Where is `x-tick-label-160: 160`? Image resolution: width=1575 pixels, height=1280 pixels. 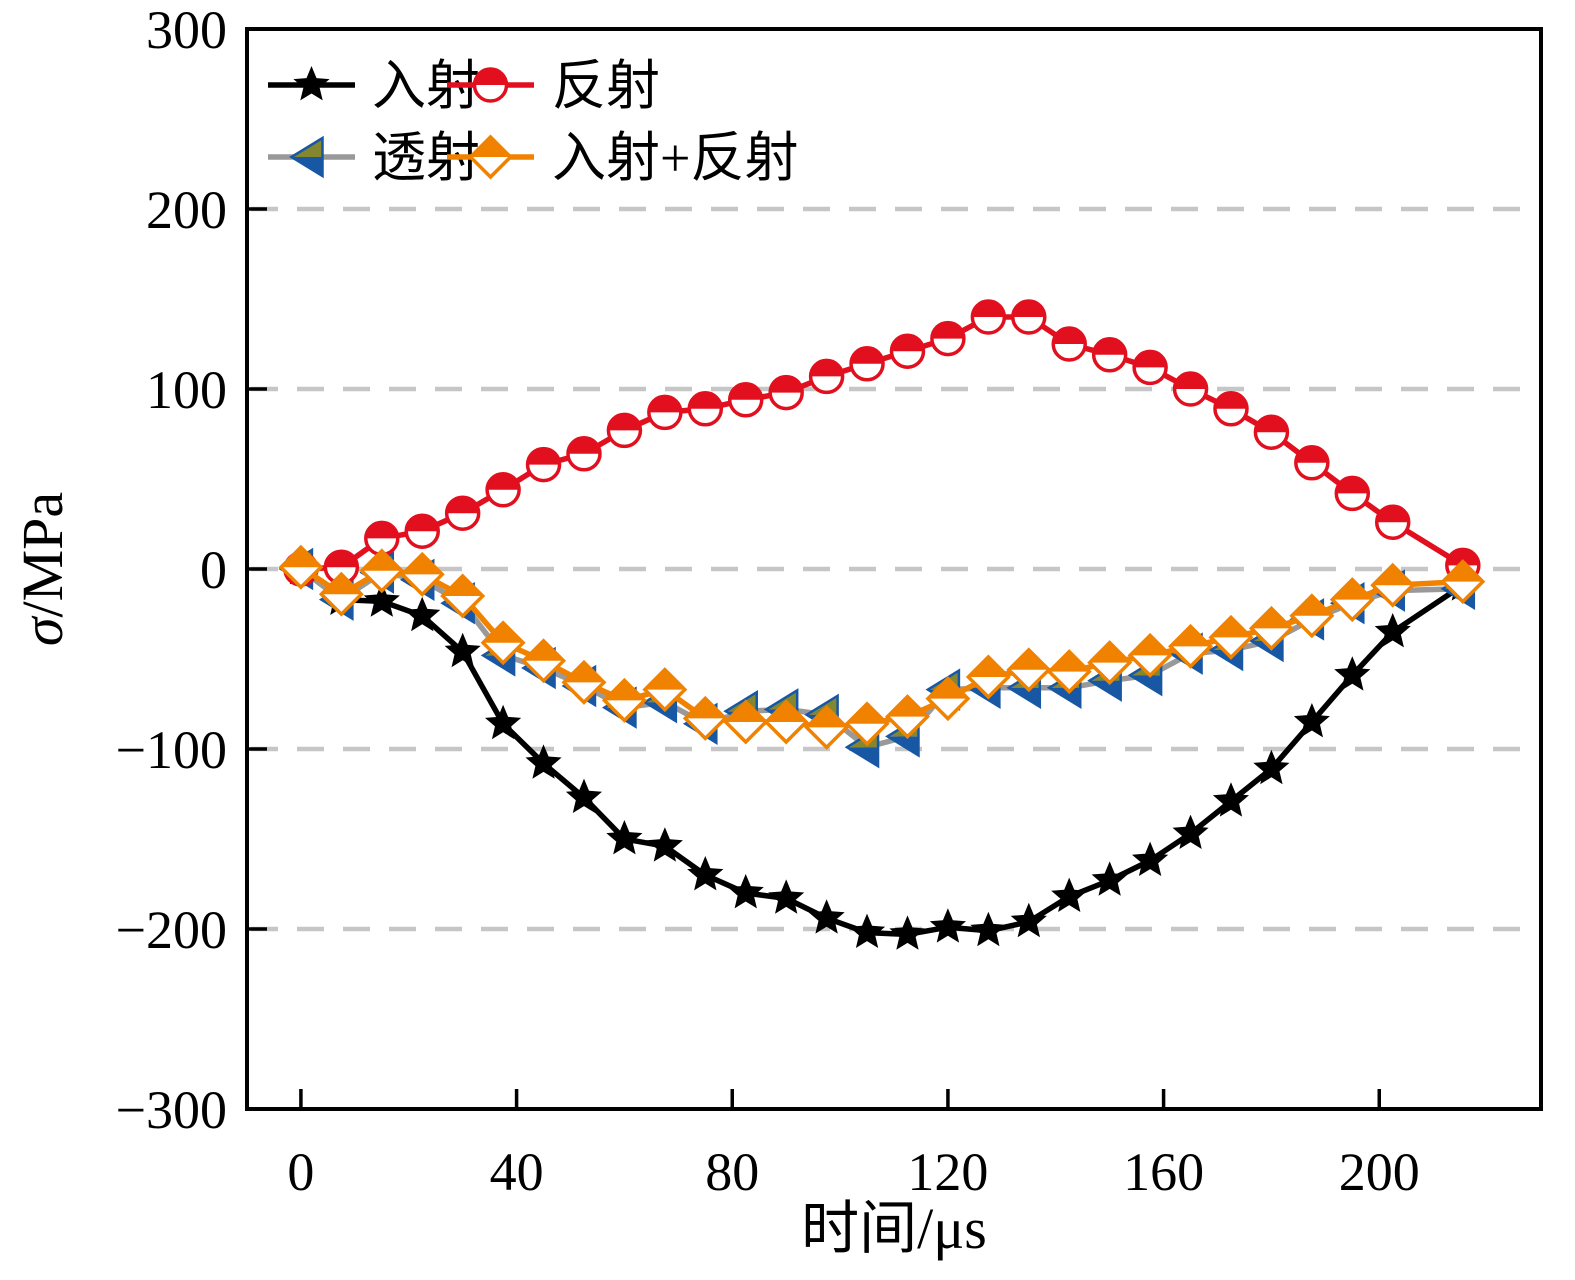 x-tick-label-160: 160 is located at coordinates (1163, 1172).